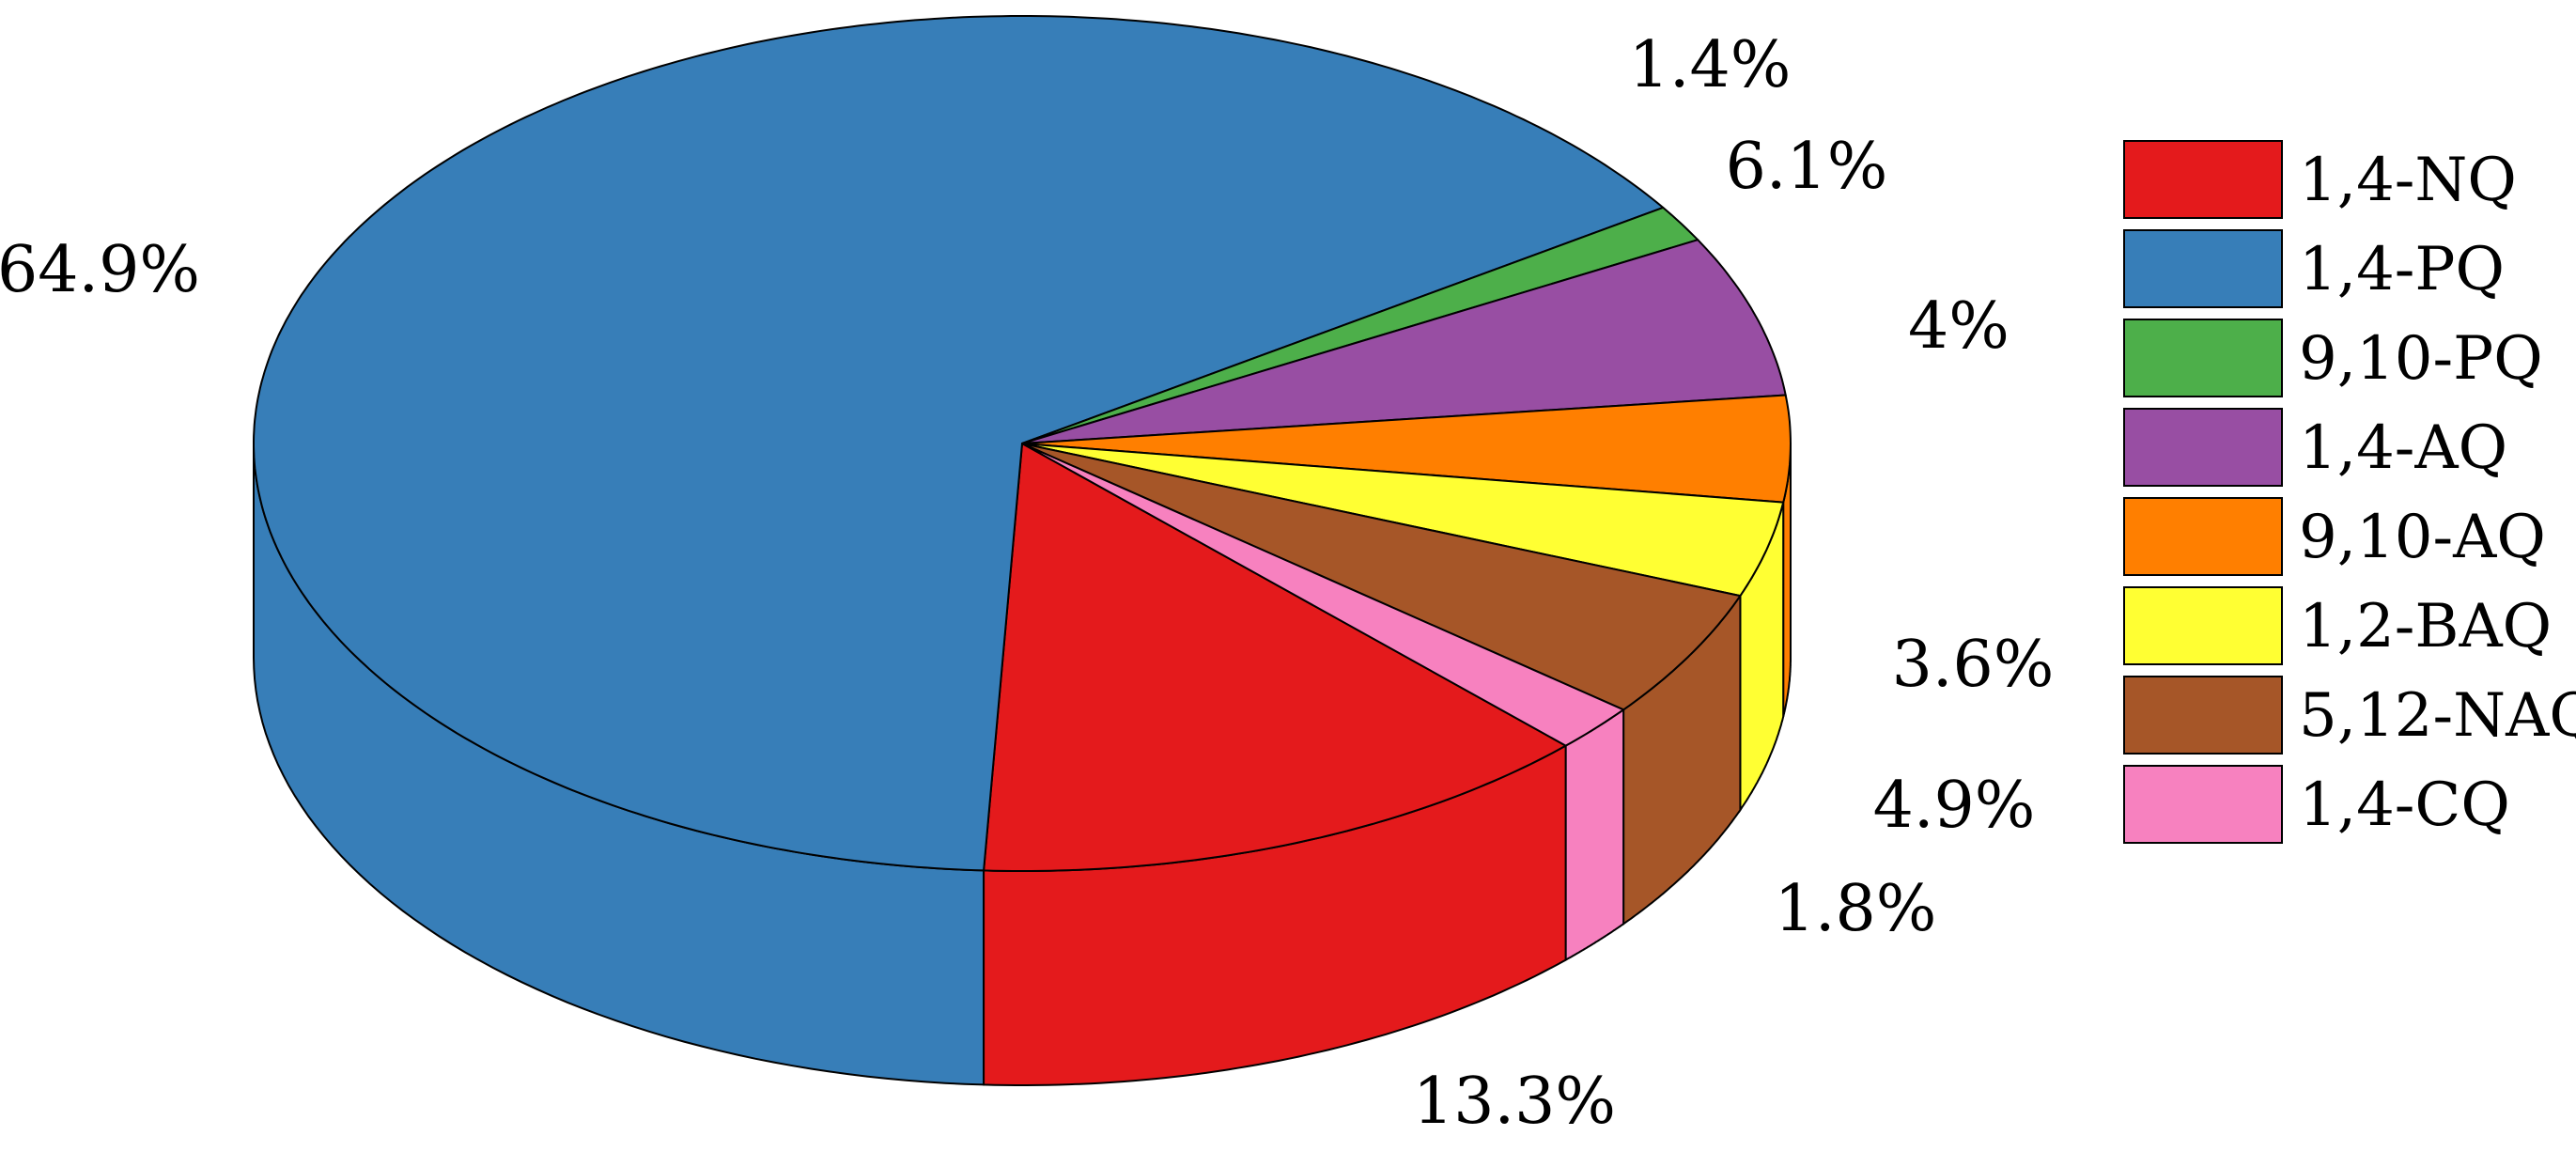 Image resolution: width=2576 pixels, height=1167 pixels. I want to click on legend-label-1,4-PQ: 1,4-PQ, so click(2402, 269).